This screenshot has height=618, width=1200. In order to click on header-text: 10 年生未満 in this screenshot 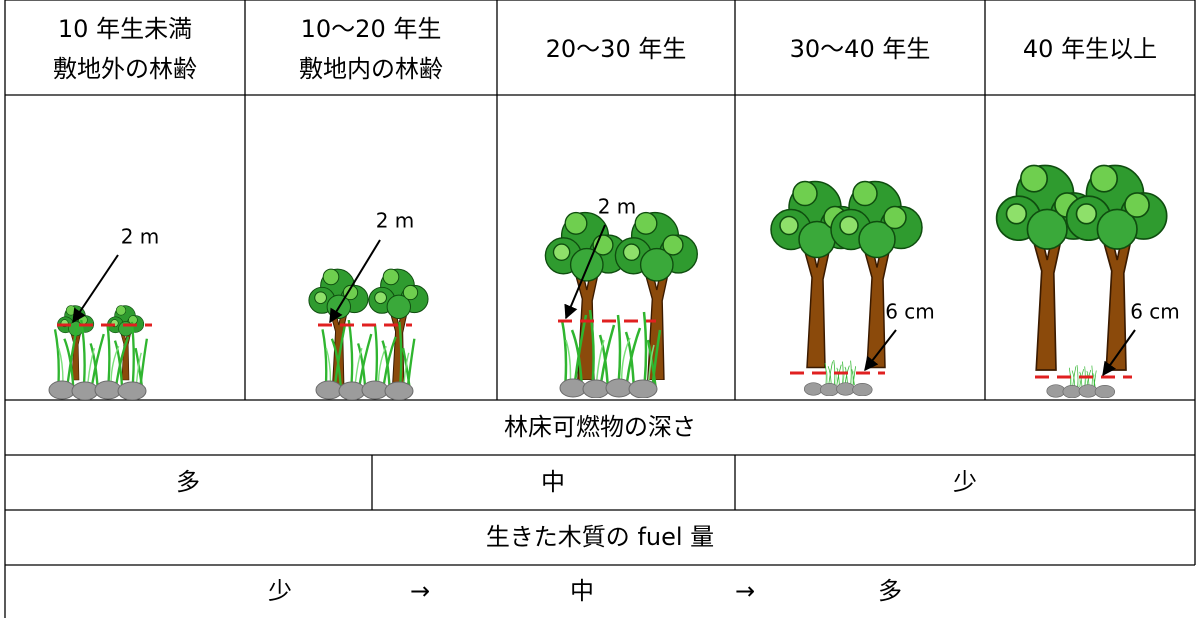, I will do `click(125, 29)`.